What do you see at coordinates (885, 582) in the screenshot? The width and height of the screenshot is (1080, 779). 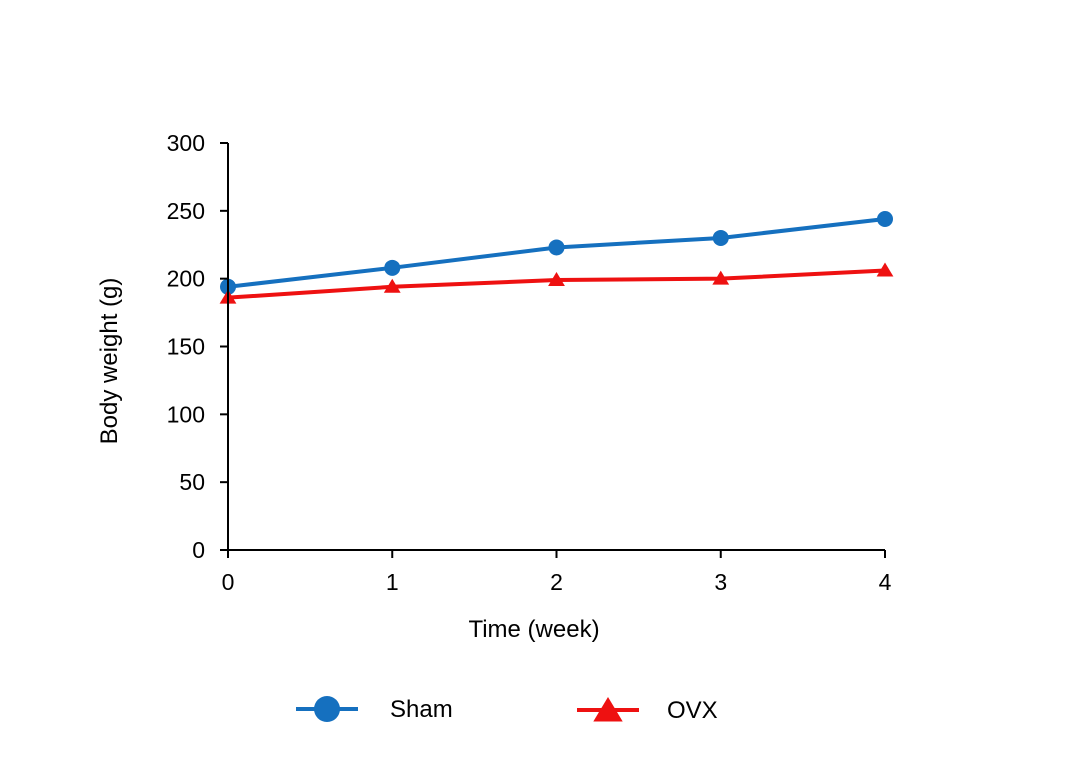 I see `x-tick-label: 4` at bounding box center [885, 582].